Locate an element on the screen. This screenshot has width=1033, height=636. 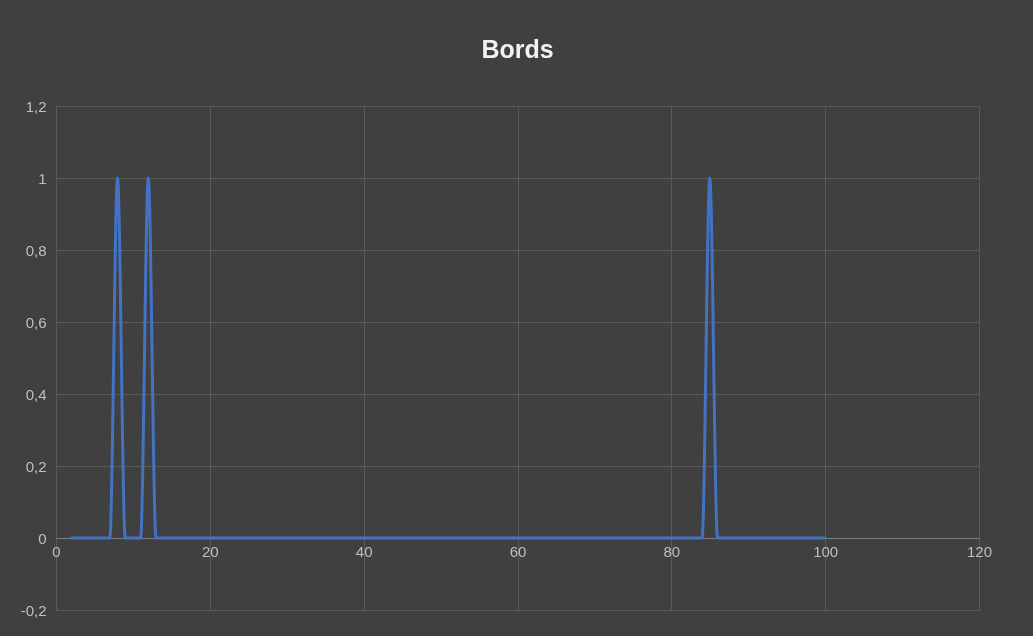
y-tick-label: 0 is located at coordinates (42, 538).